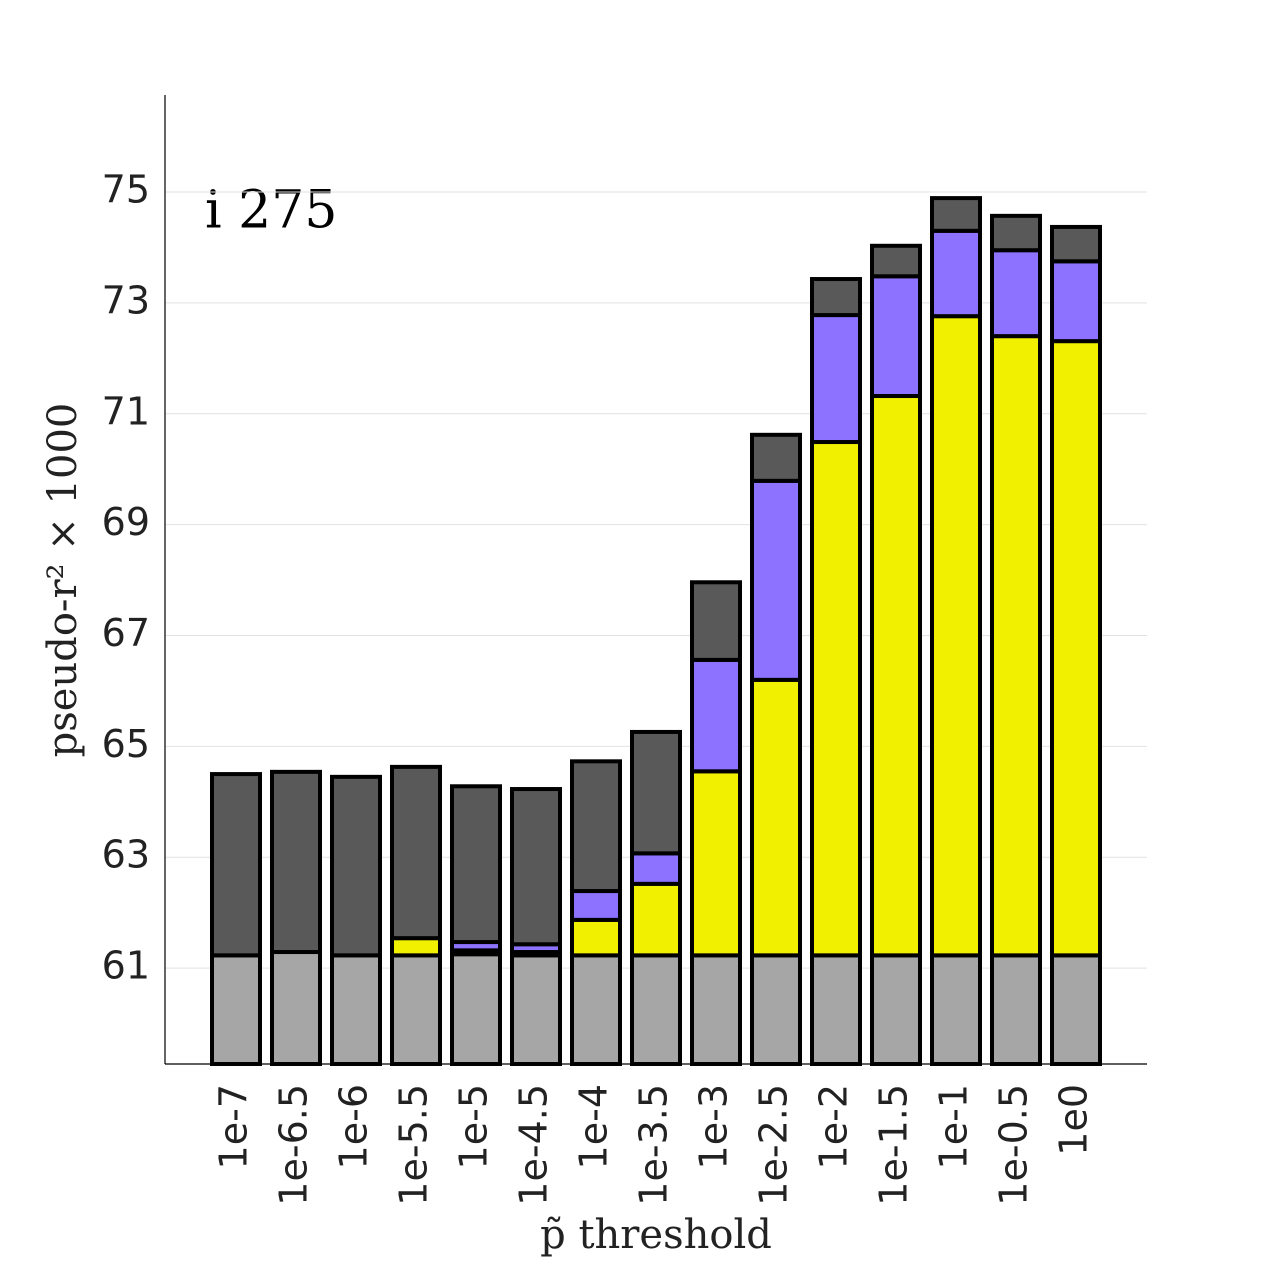  I want to click on y-tick-label: 75, so click(126, 190).